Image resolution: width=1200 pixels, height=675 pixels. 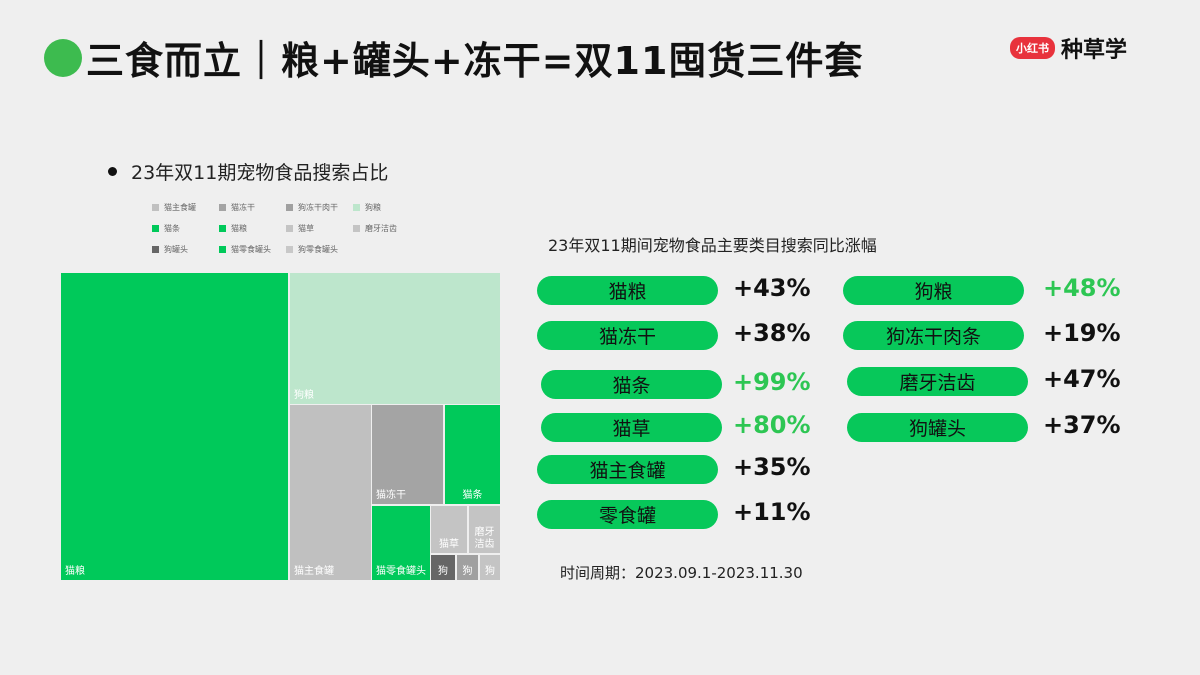 What do you see at coordinates (449, 529) in the screenshot?
I see `treemap-tile: 猫草` at bounding box center [449, 529].